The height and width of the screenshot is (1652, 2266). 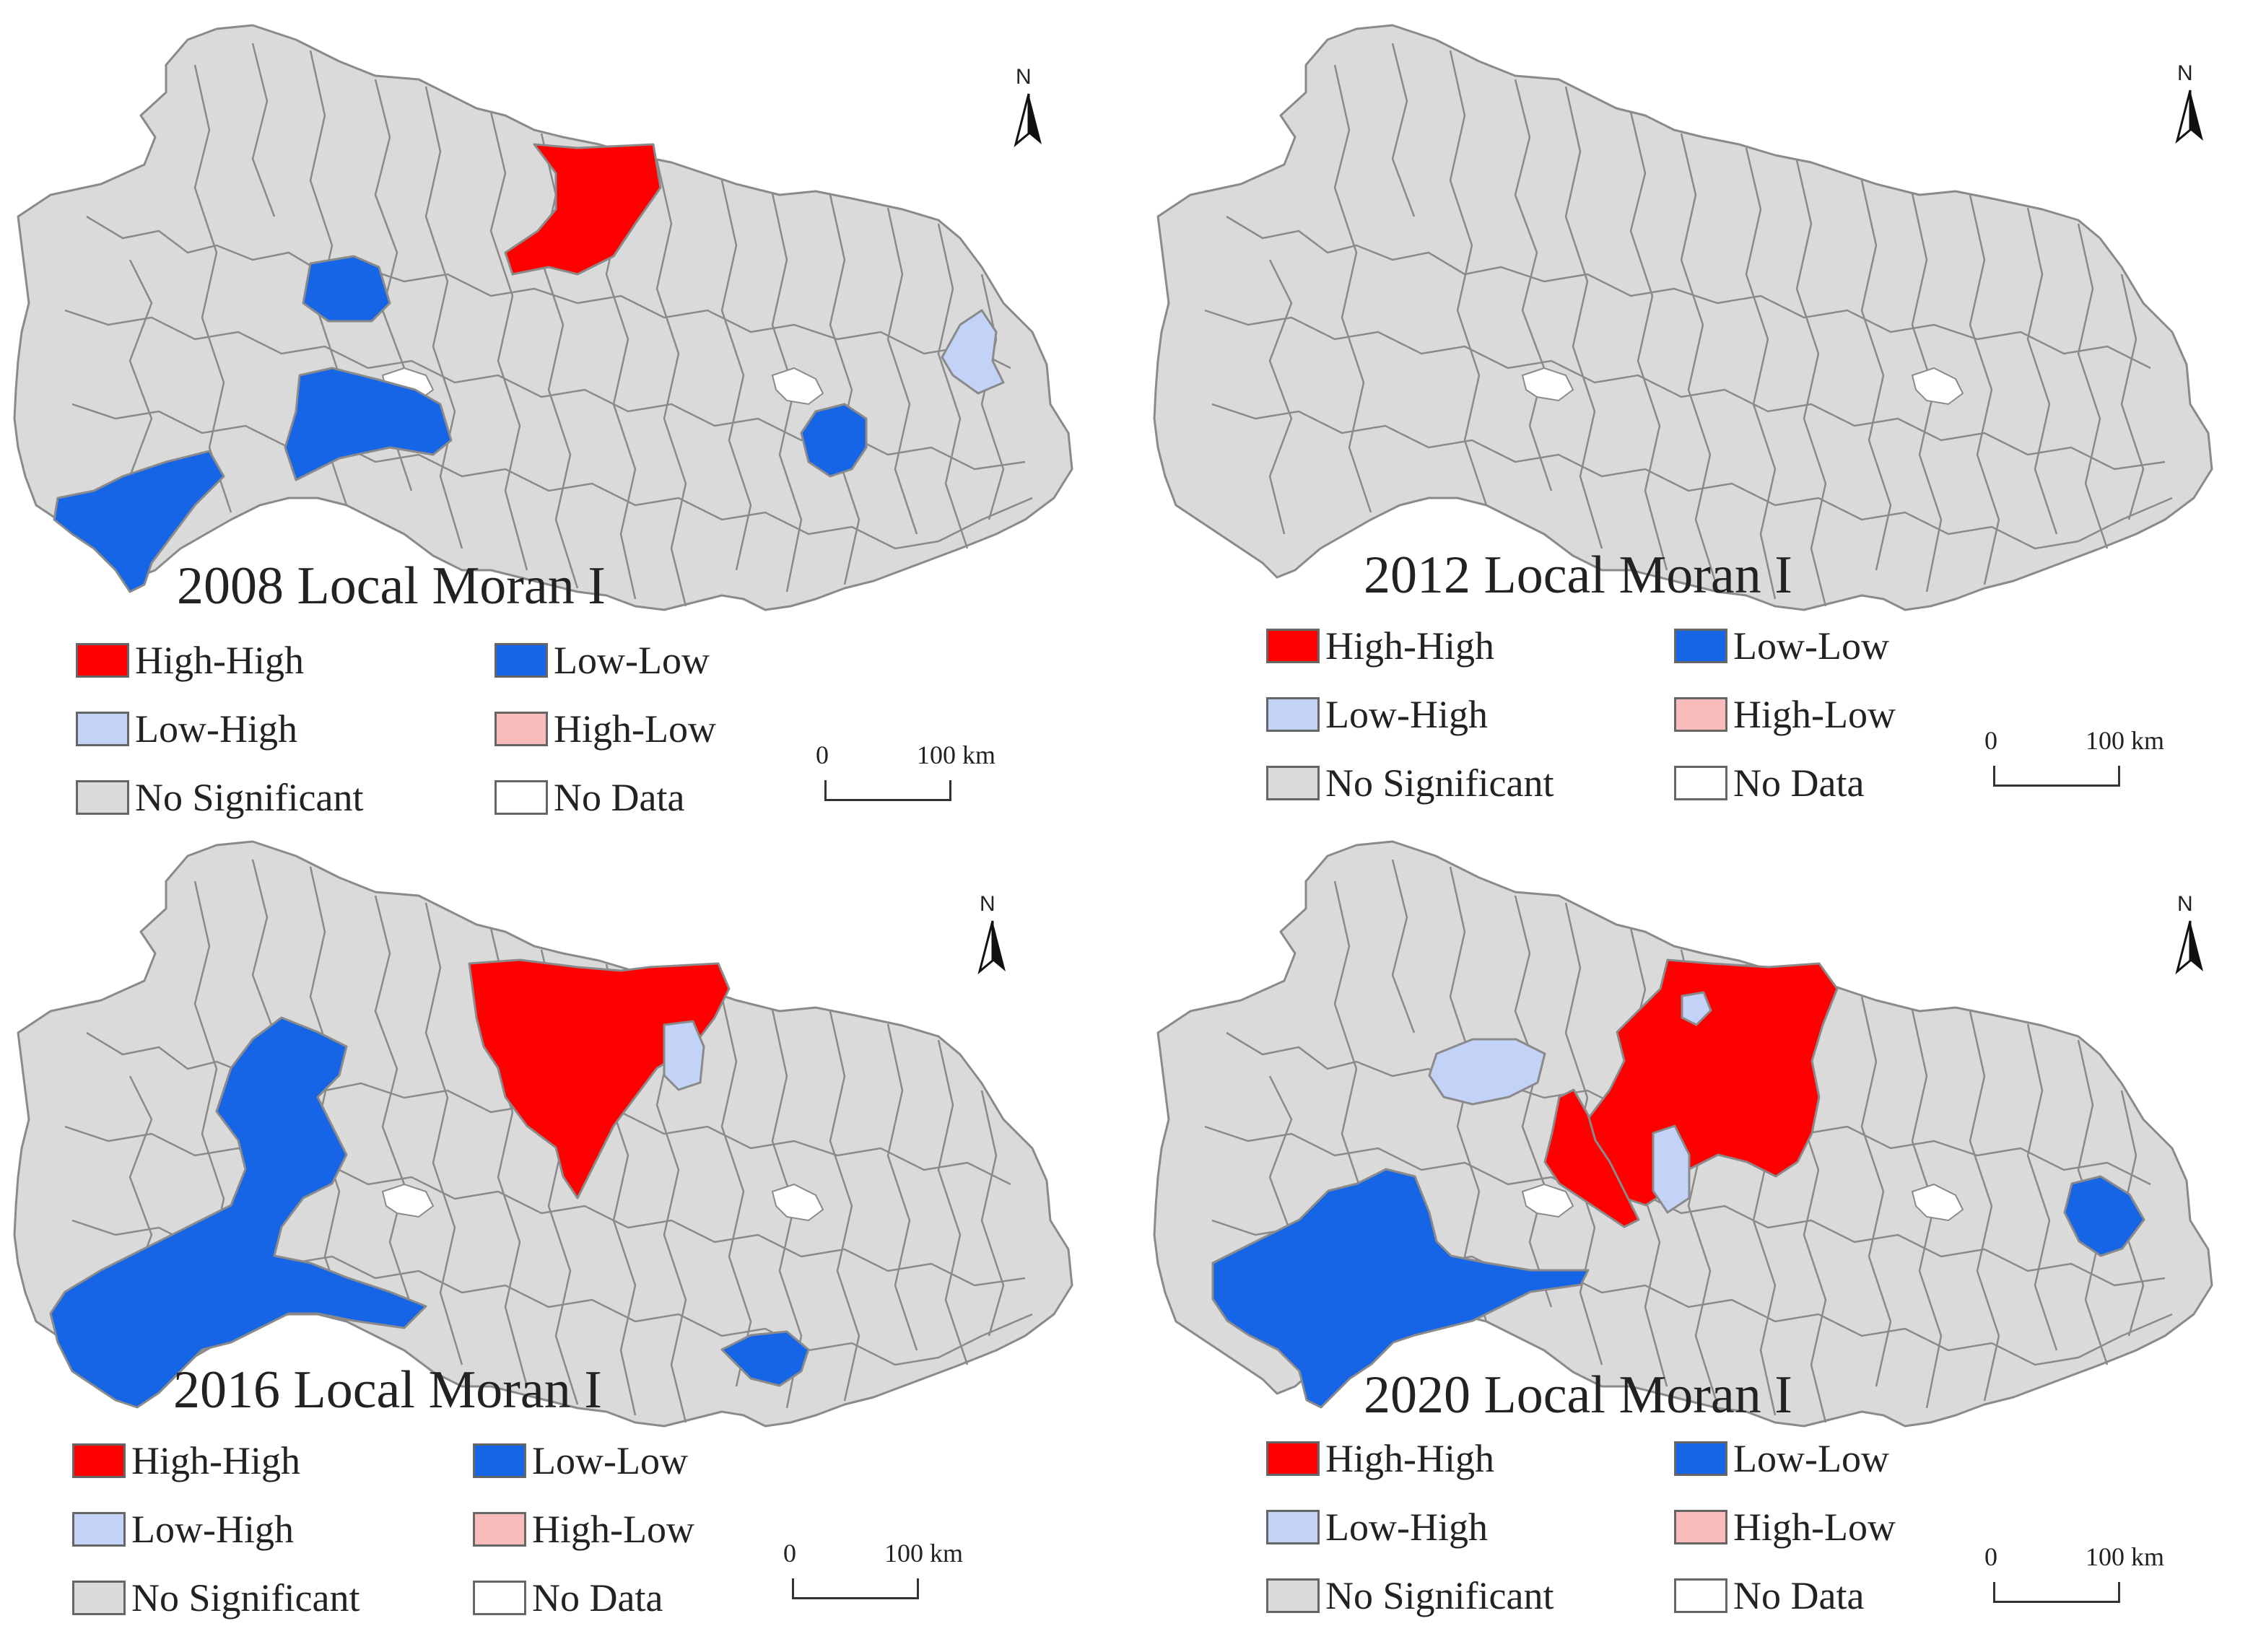 What do you see at coordinates (1781, 1458) in the screenshot?
I see `legend-item-low-low: Low-Low` at bounding box center [1781, 1458].